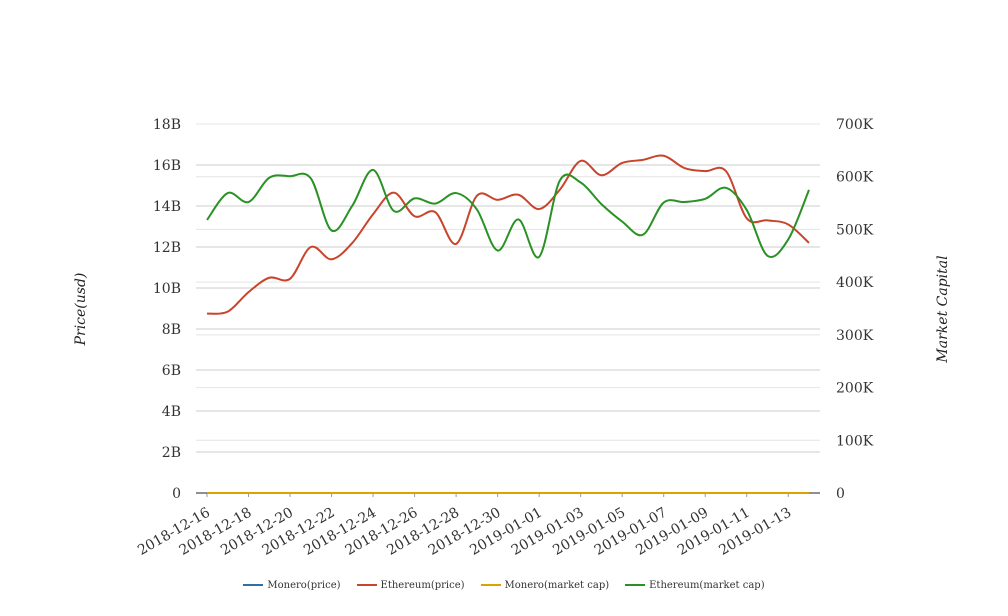  Describe the element at coordinates (855, 178) in the screenshot. I see `y-right-tick-label: 600K` at that location.